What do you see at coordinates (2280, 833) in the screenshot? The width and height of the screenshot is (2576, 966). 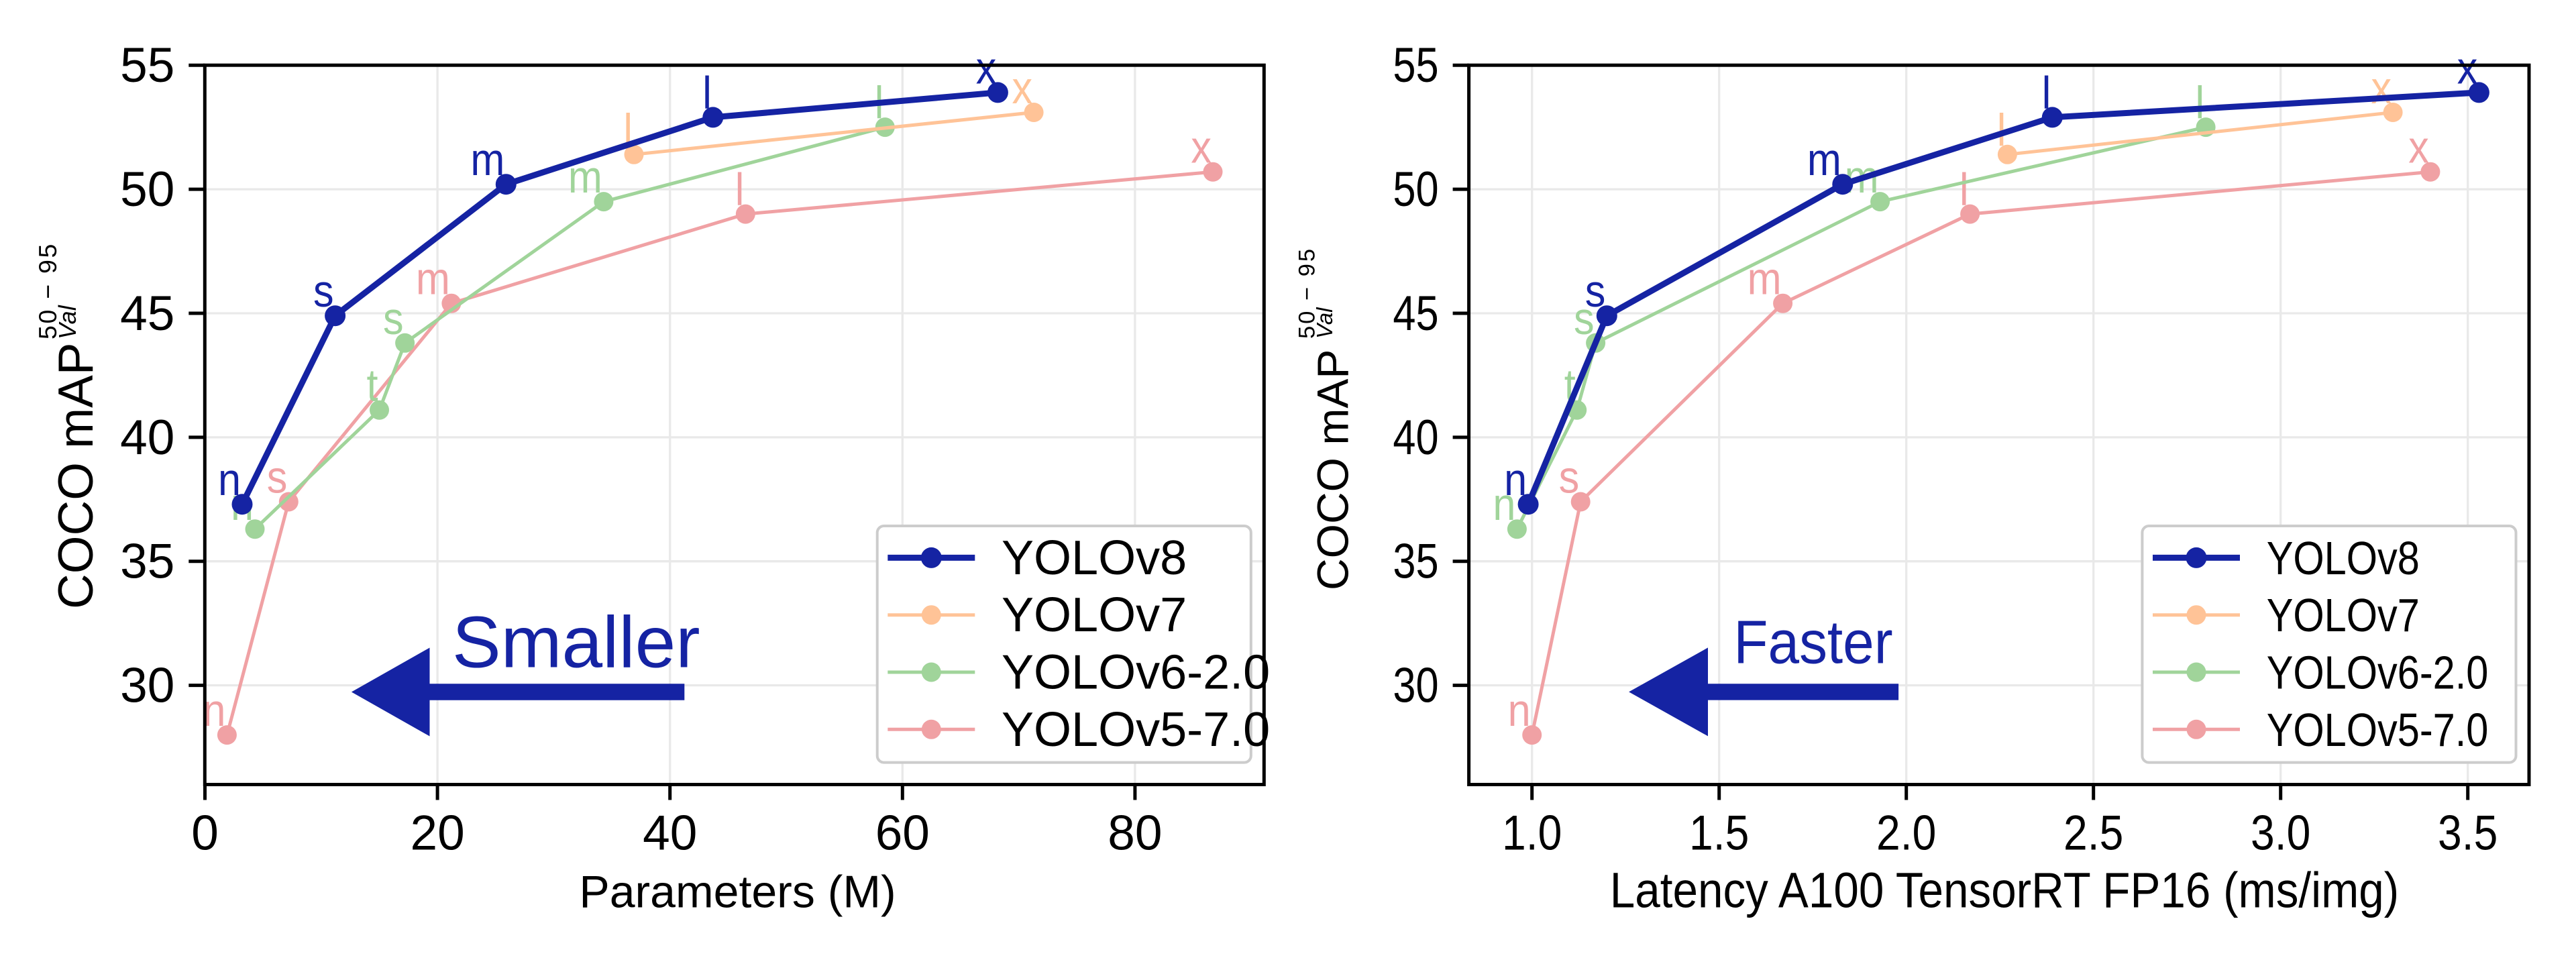 I see `svg-text: 3.0` at bounding box center [2280, 833].